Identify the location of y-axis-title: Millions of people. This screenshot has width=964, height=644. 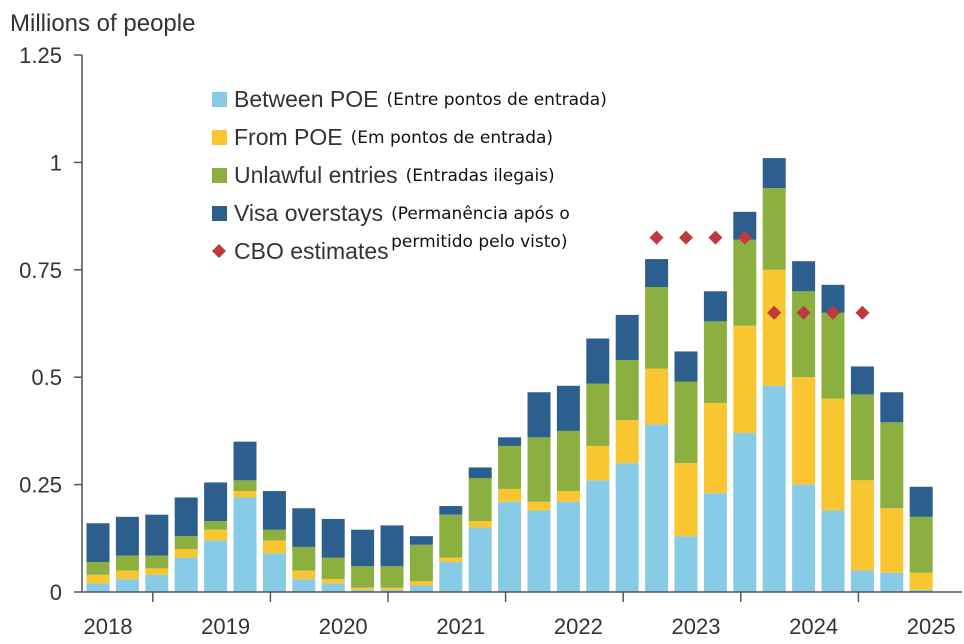
(102, 23).